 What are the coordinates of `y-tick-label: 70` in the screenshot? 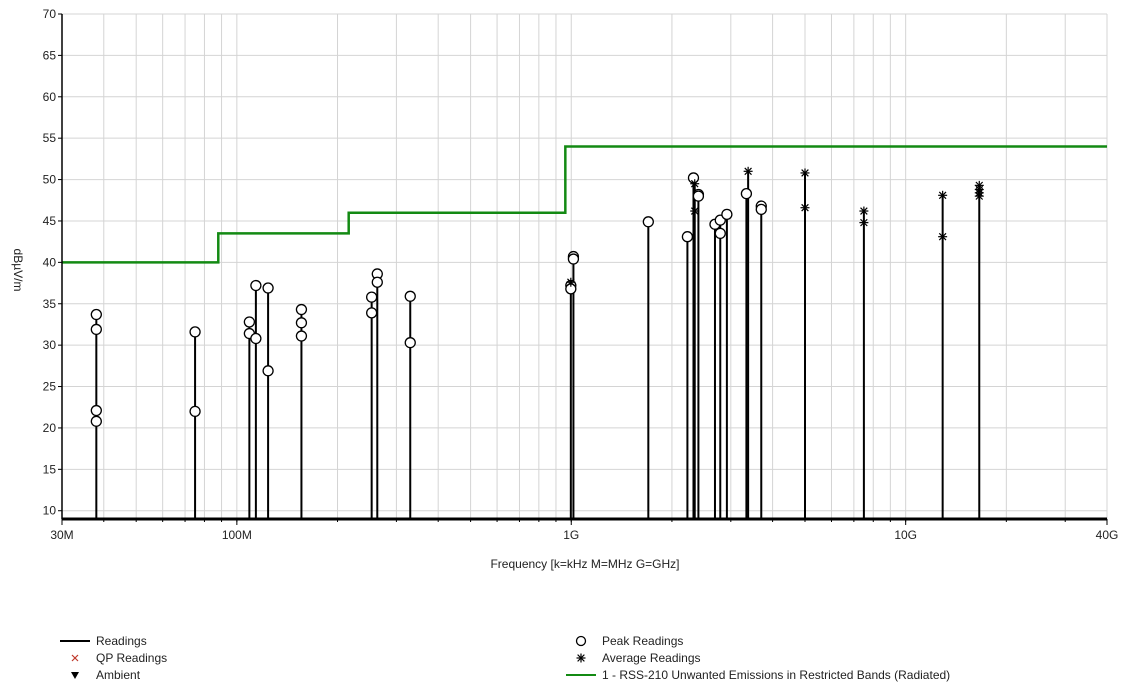 It's located at (50, 14).